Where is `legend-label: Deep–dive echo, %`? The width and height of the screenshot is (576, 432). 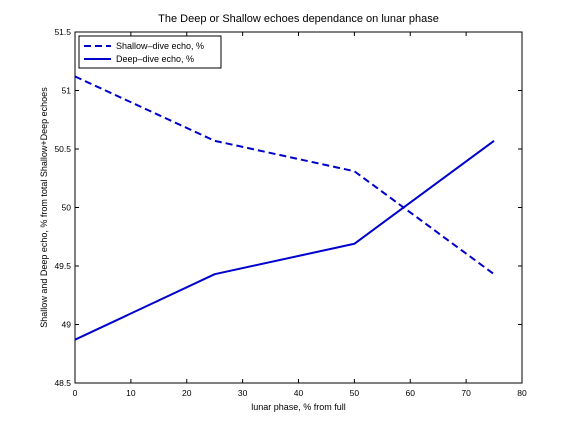 legend-label: Deep–dive echo, % is located at coordinates (155, 59).